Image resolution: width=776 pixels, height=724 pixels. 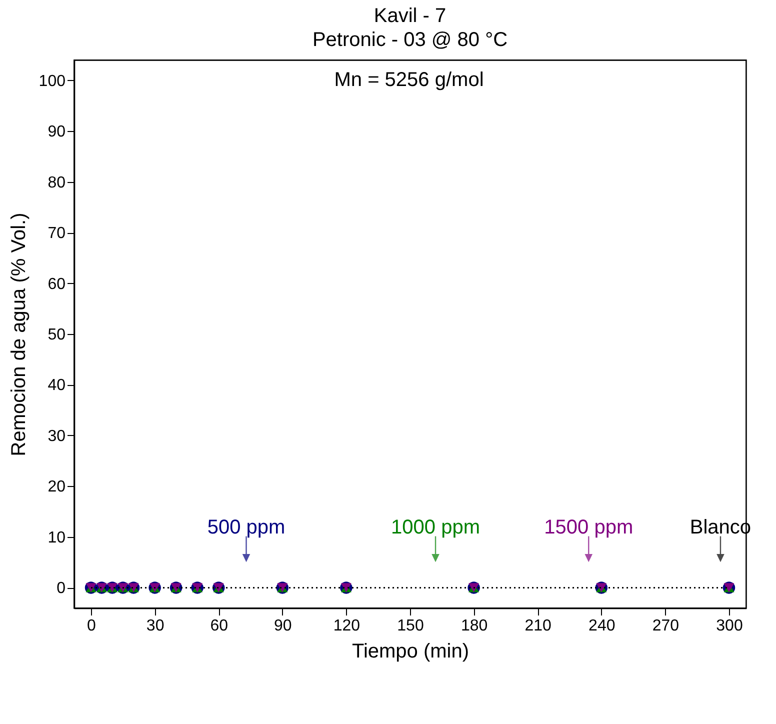 What do you see at coordinates (474, 626) in the screenshot?
I see `x-tick-label: 180` at bounding box center [474, 626].